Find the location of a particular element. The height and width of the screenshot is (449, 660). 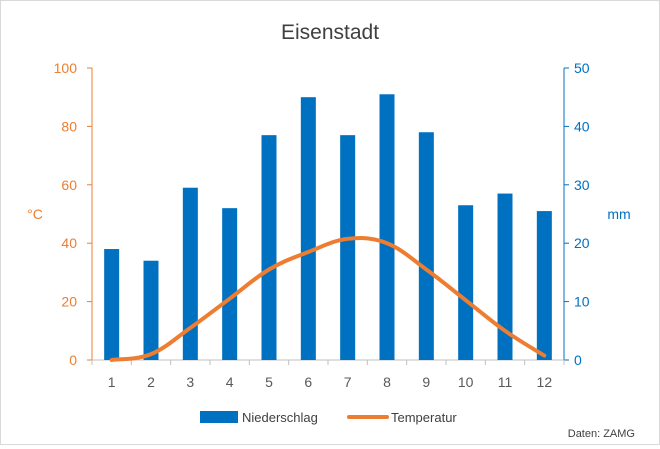

right-axis-tick-label: 40 is located at coordinates (582, 126).